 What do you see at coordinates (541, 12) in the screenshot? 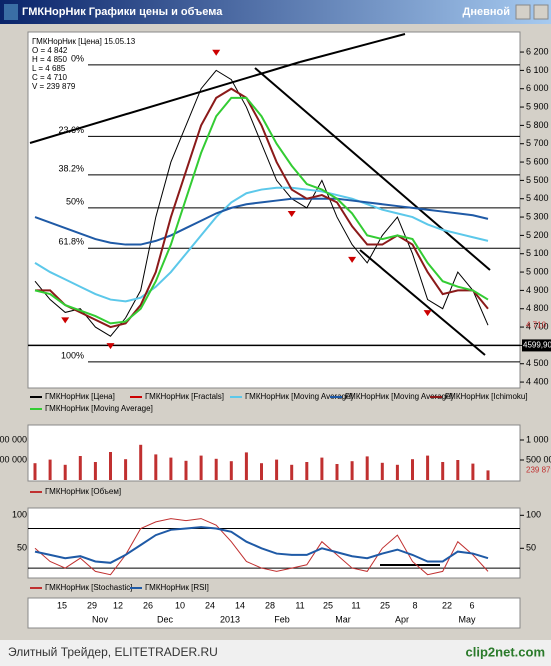
I see `close-button` at bounding box center [541, 12].